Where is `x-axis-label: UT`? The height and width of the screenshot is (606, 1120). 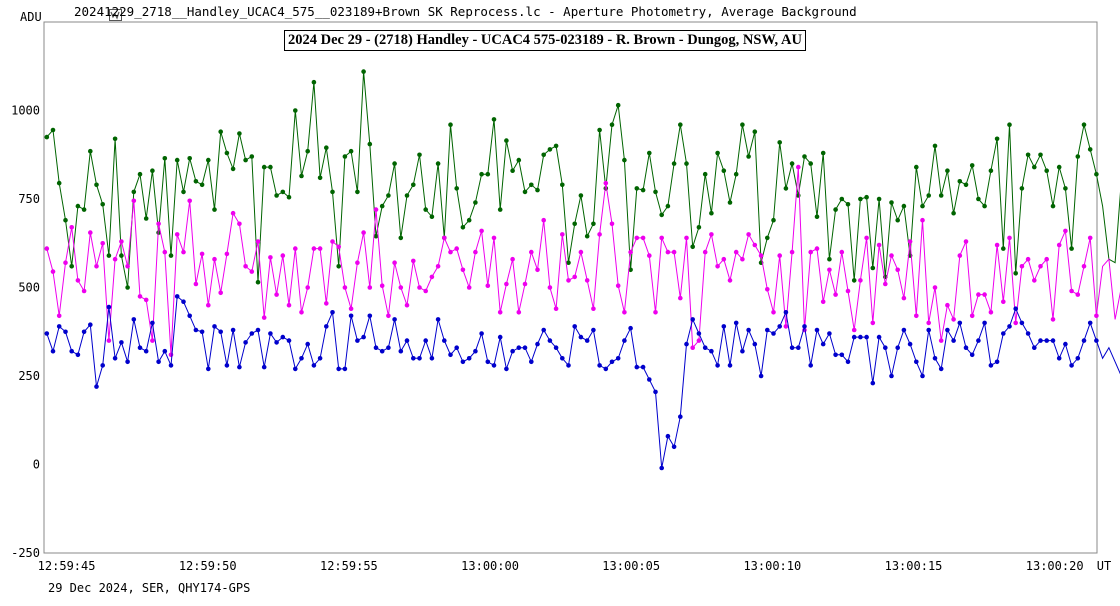 x-axis-label: UT is located at coordinates (1104, 566).